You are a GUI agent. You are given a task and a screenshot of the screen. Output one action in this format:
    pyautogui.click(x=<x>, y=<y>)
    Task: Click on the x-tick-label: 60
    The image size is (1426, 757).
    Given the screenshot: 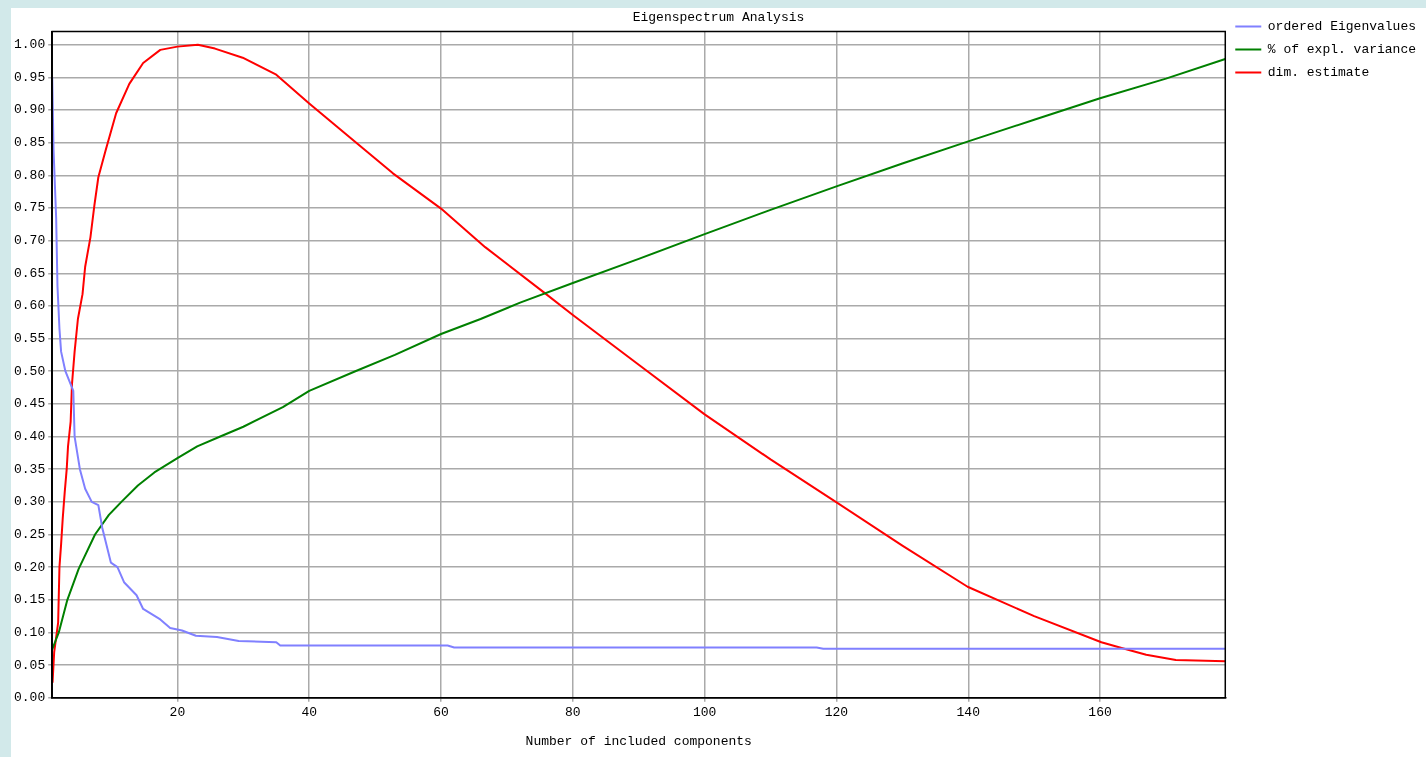 What is the action you would take?
    pyautogui.click(x=441, y=713)
    